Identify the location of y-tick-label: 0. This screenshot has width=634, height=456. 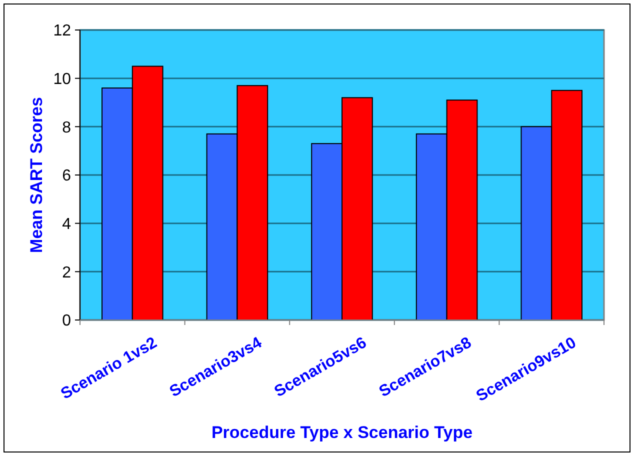
(67, 321).